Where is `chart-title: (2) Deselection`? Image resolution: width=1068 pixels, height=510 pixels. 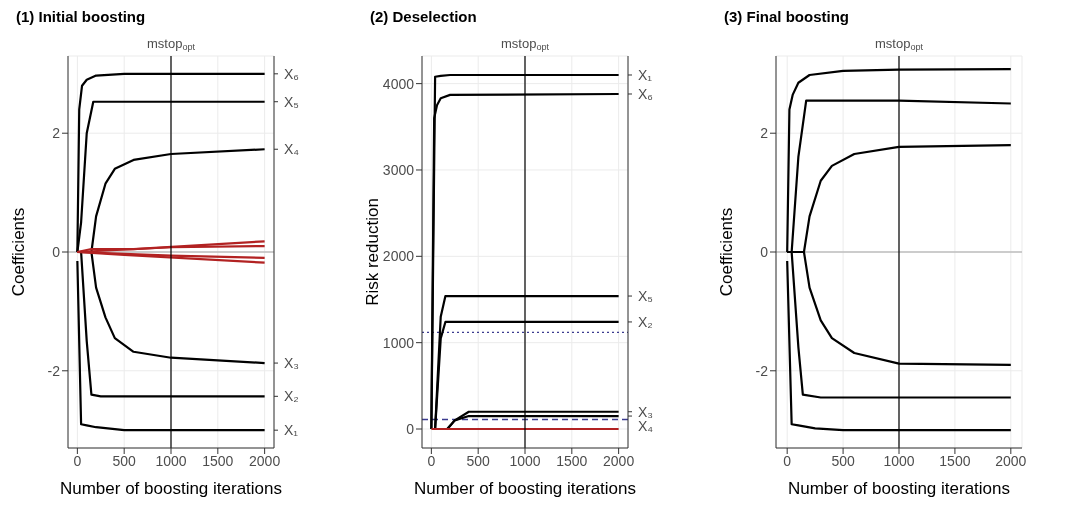 chart-title: (2) Deselection is located at coordinates (423, 17).